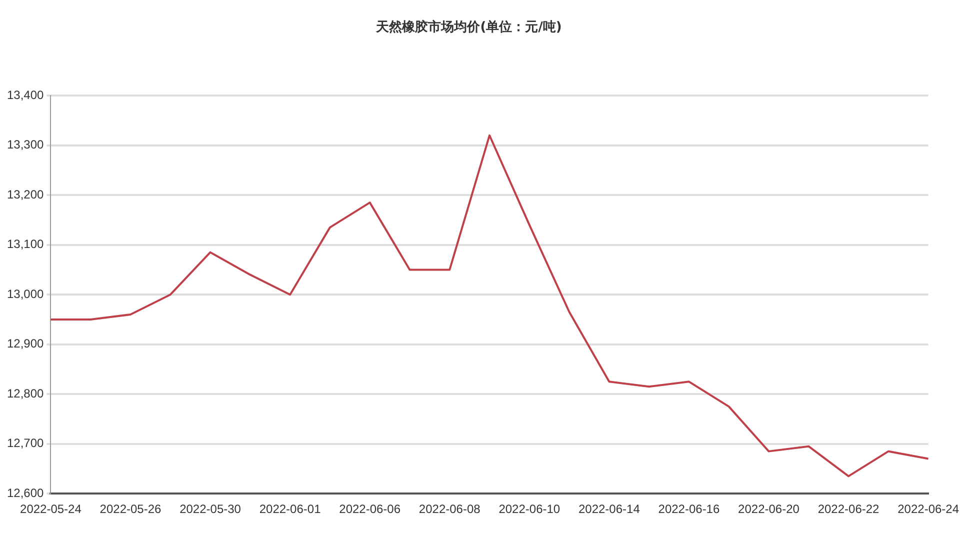 Image resolution: width=962 pixels, height=540 pixels. What do you see at coordinates (290, 509) in the screenshot?
I see `x-tick-label: 2022-06-01` at bounding box center [290, 509].